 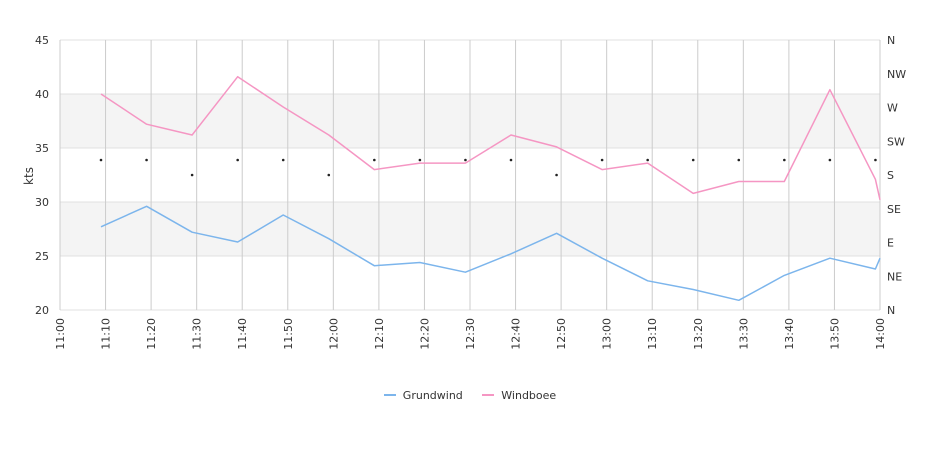 What do you see at coordinates (894, 276) in the screenshot?
I see `direction-tick-label: NE` at bounding box center [894, 276].